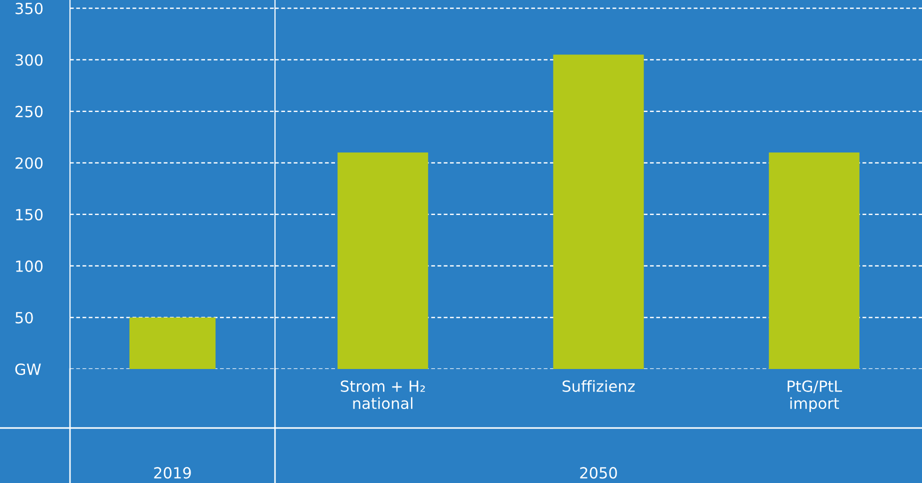  What do you see at coordinates (598, 473) in the screenshot?
I see `x-axis-title: 2050` at bounding box center [598, 473].